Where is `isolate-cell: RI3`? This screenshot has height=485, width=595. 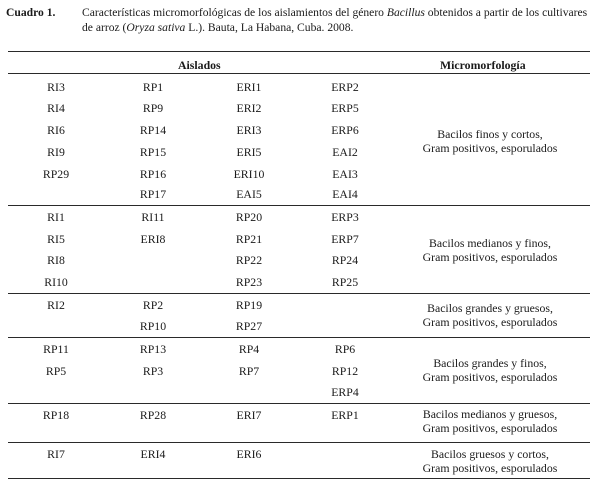 isolate-cell: RI3 is located at coordinates (56, 87).